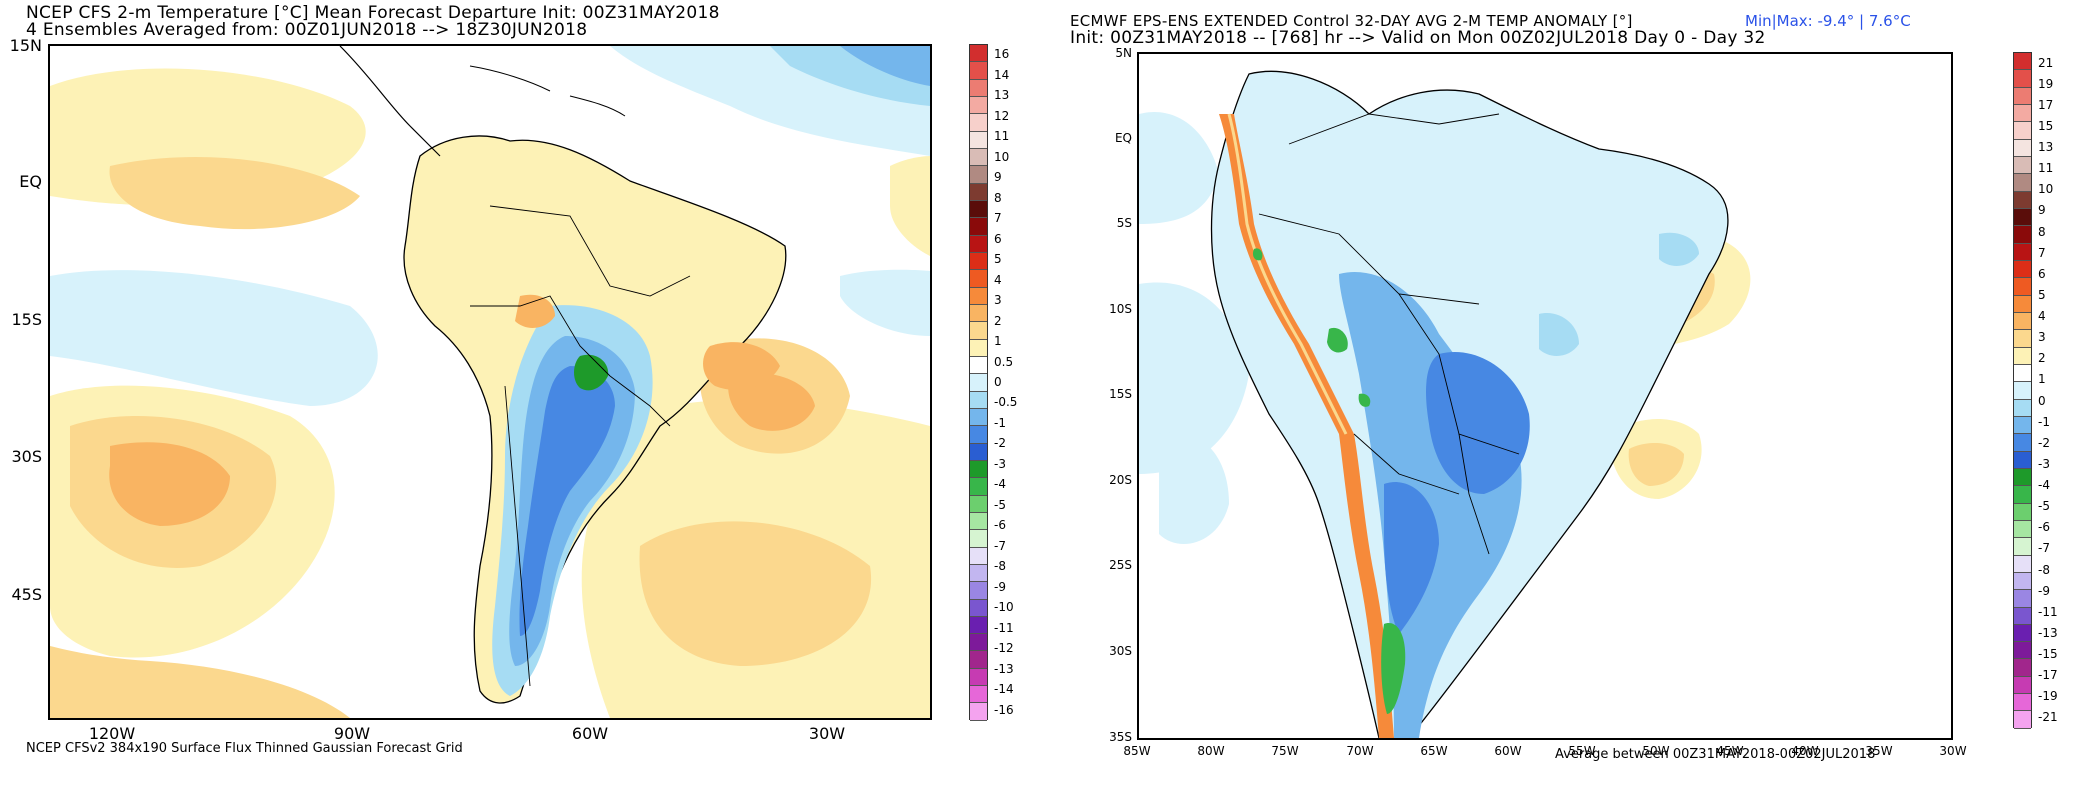 The height and width of the screenshot is (788, 2082). Describe the element at coordinates (1004, 648) in the screenshot. I see `left-colorbar-label: -12` at that location.